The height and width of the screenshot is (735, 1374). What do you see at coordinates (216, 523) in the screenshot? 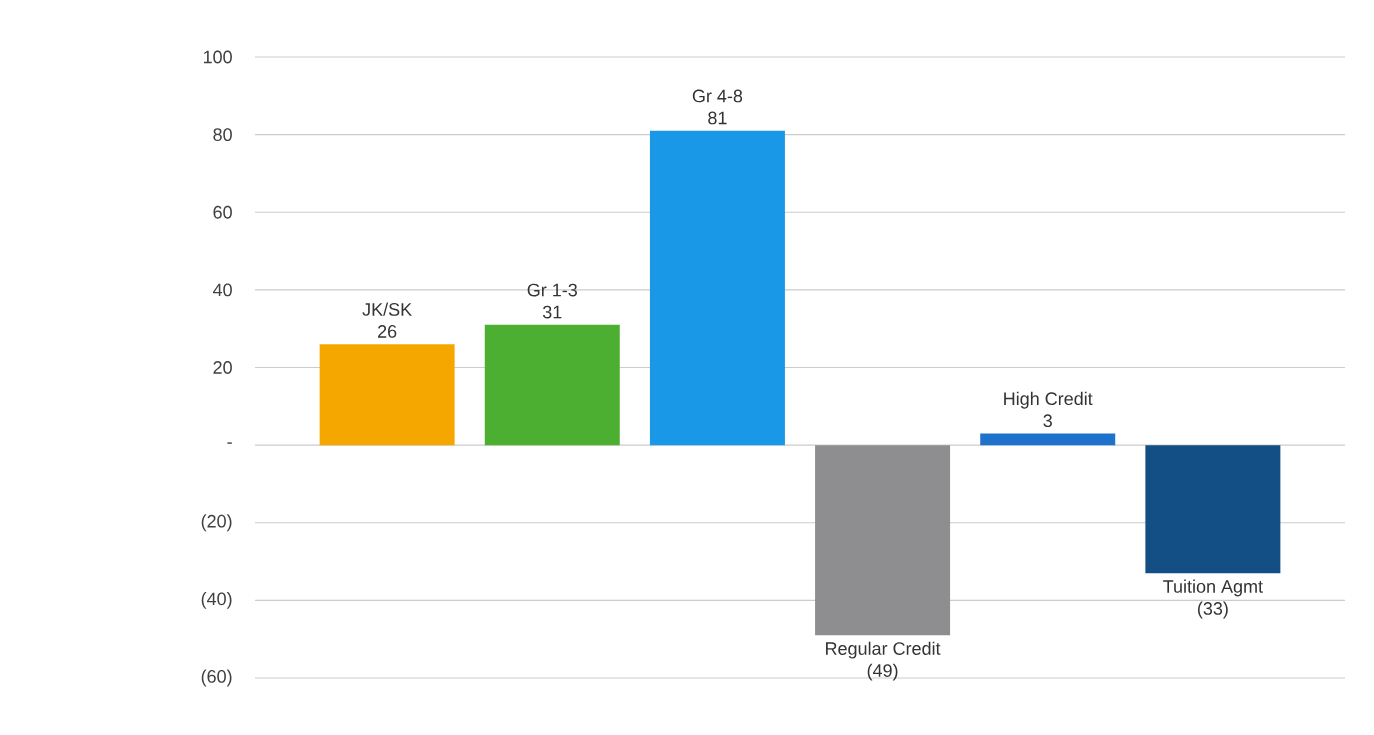
I see `y-tick-label: (20)` at bounding box center [216, 523].